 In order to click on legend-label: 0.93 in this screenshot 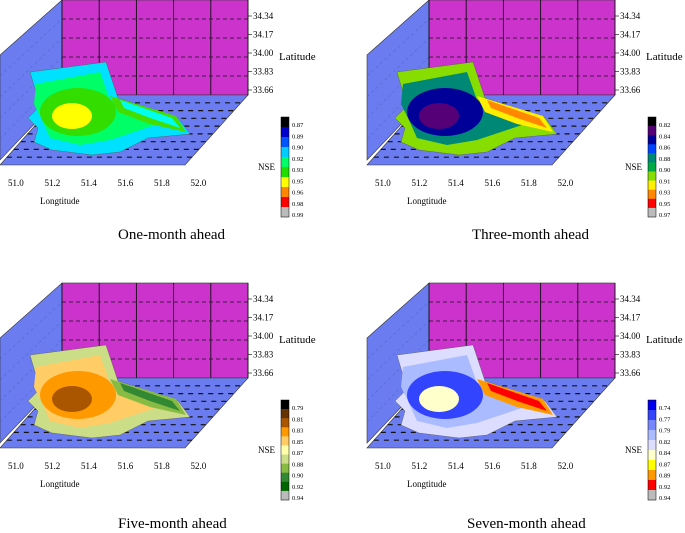, I will do `click(664, 193)`.